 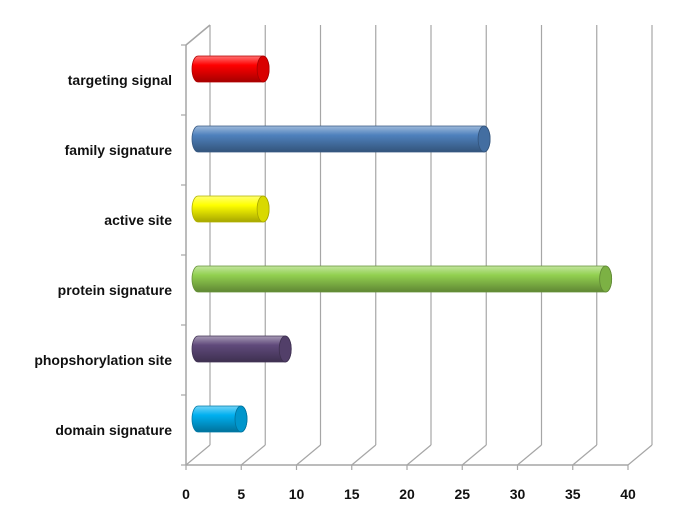 I want to click on y-axis-top-edge, so click(x=198, y=35).